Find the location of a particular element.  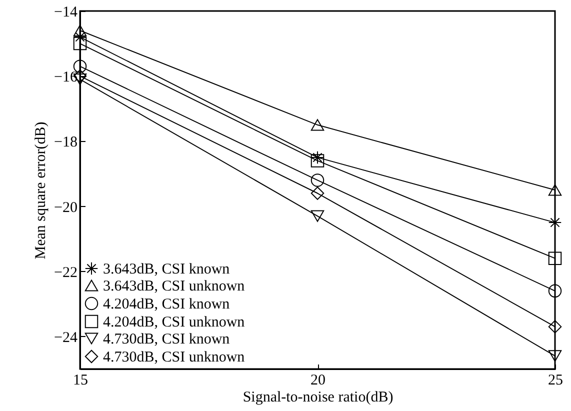

y-tick-label: −20 is located at coordinates (66, 208).